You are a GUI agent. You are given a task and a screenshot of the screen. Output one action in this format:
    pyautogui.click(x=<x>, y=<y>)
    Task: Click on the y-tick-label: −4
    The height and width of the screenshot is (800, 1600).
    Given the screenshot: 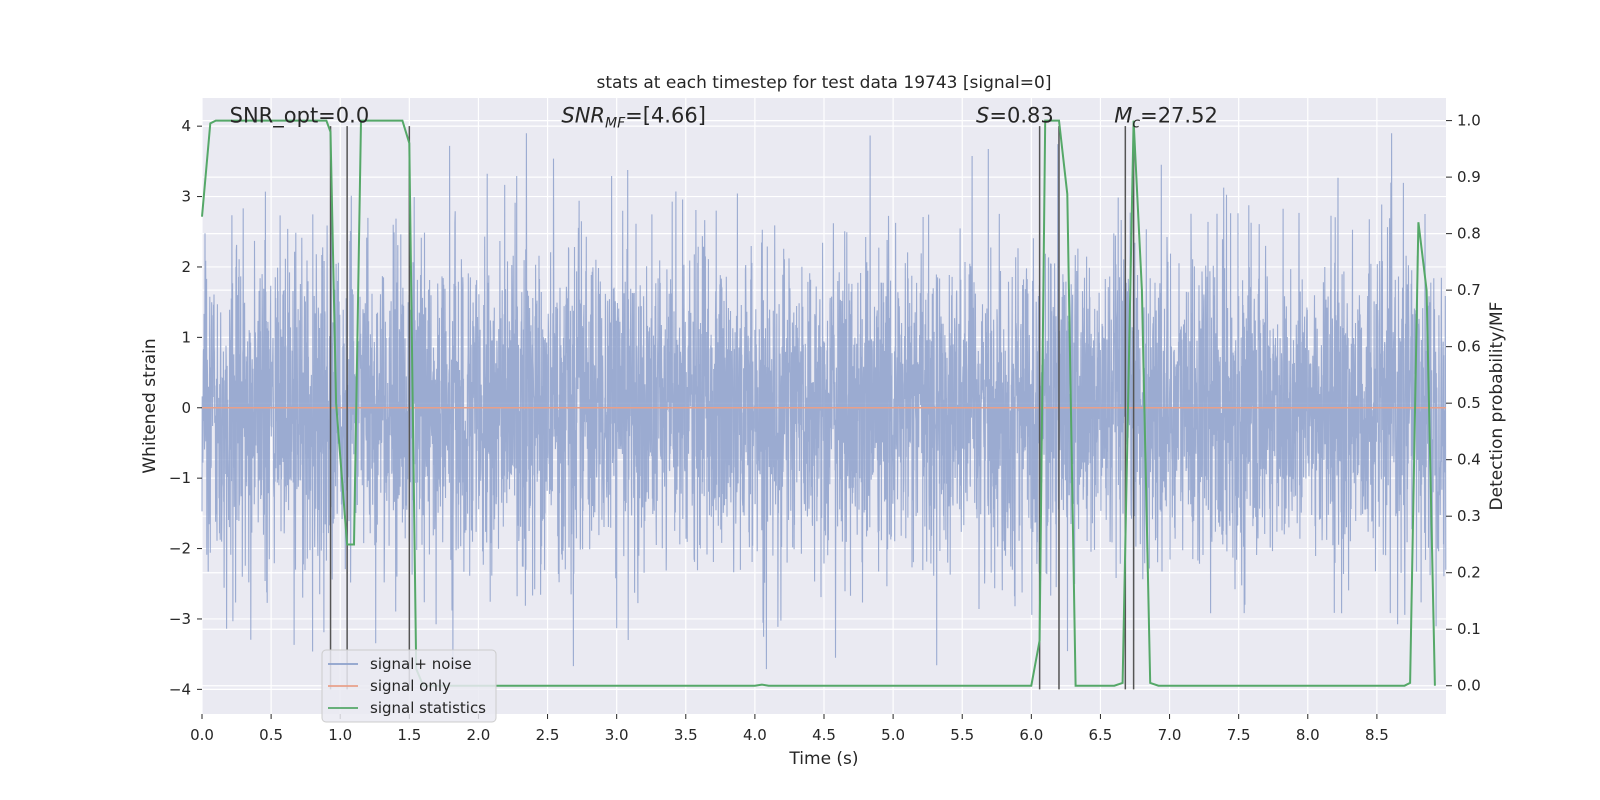 What is the action you would take?
    pyautogui.click(x=180, y=689)
    